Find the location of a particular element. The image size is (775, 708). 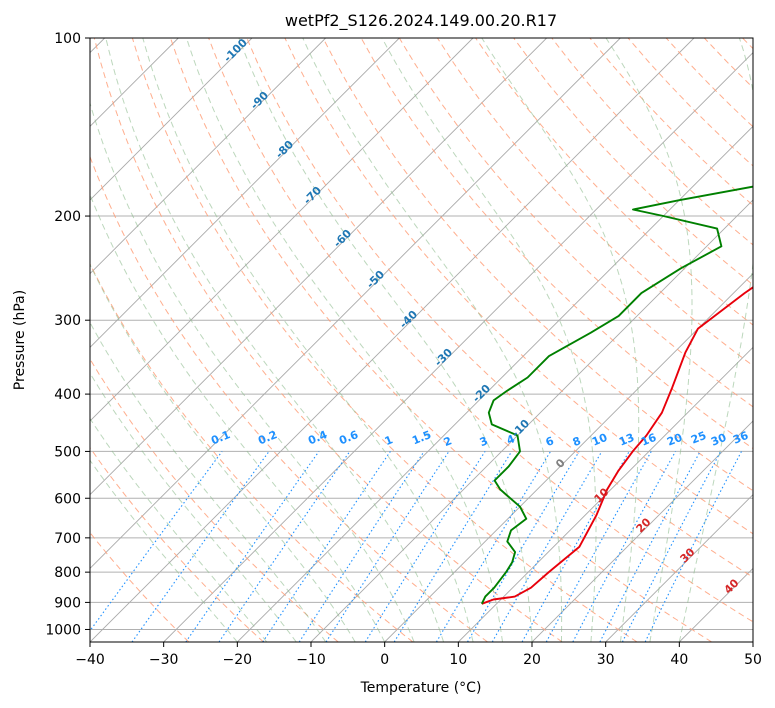

y-tick-label: 600 is located at coordinates (67, 499).